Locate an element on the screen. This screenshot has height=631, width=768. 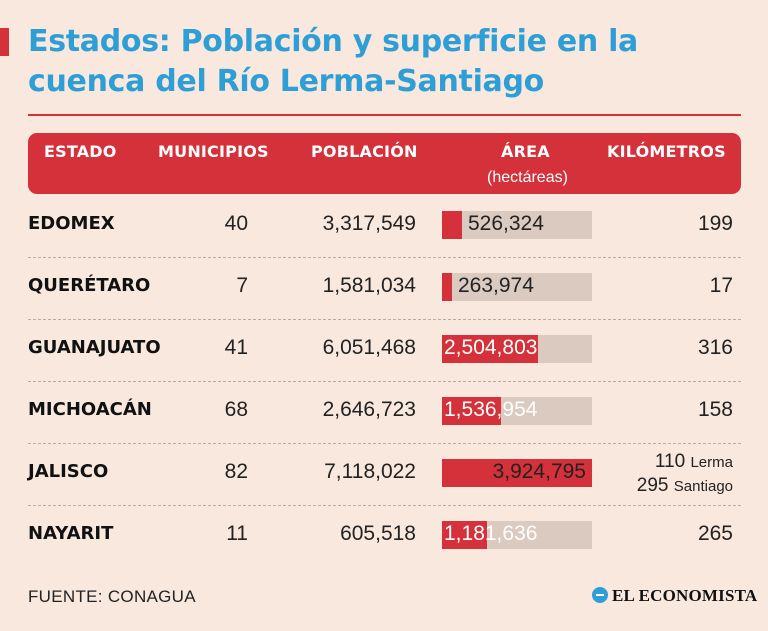
logo-icon is located at coordinates (600, 595).